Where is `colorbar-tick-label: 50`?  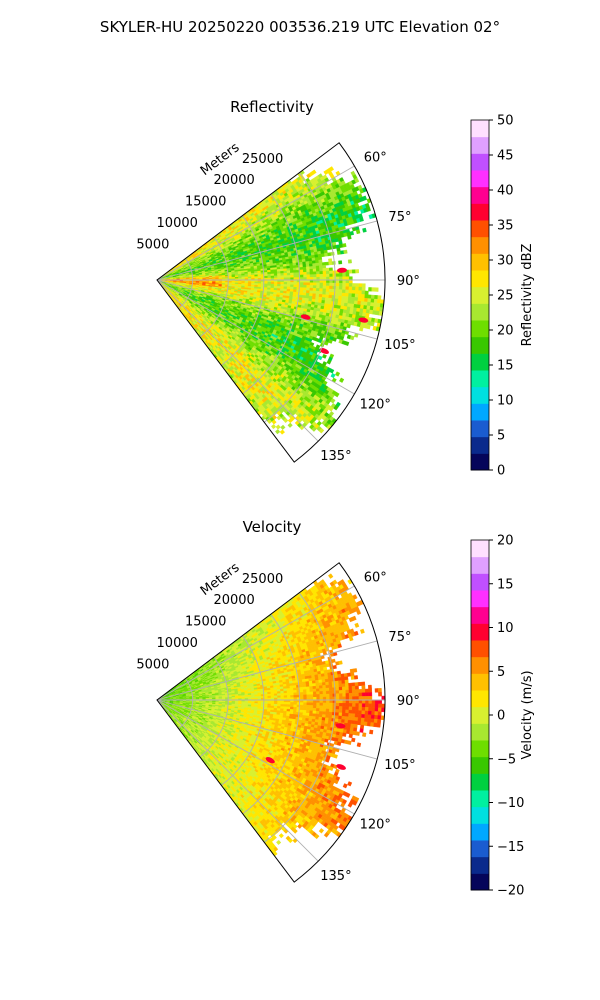 colorbar-tick-label: 50 is located at coordinates (505, 121).